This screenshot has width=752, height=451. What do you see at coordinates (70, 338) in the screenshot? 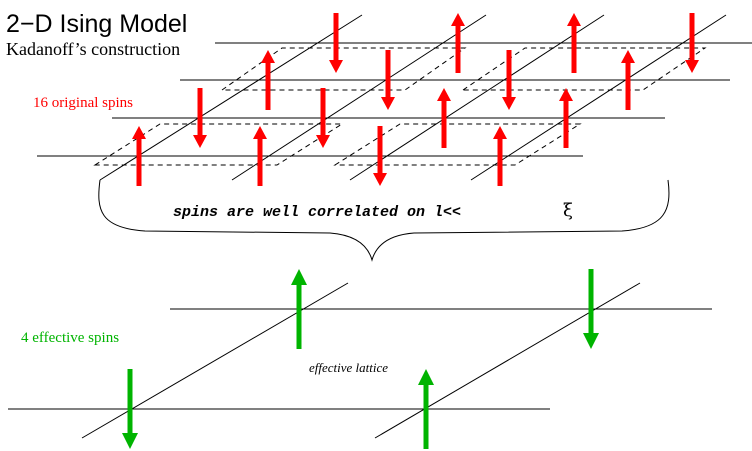
I see `effective-spins-label: 4 effective spins` at bounding box center [70, 338].